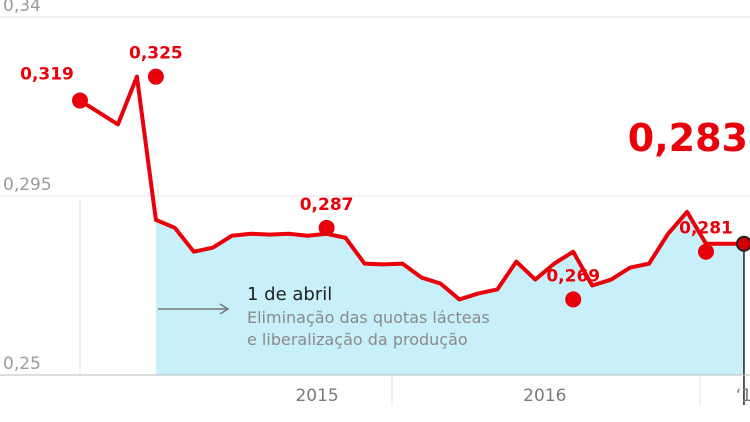  I want to click on annotation-arrow-head, so click(224, 309).